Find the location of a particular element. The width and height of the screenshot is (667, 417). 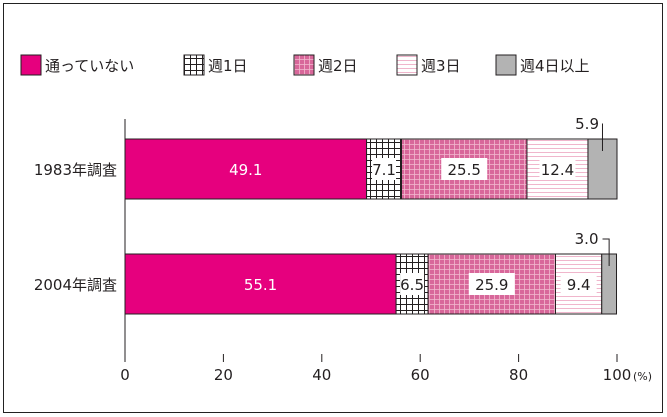

data-label: 5.9 is located at coordinates (587, 124).